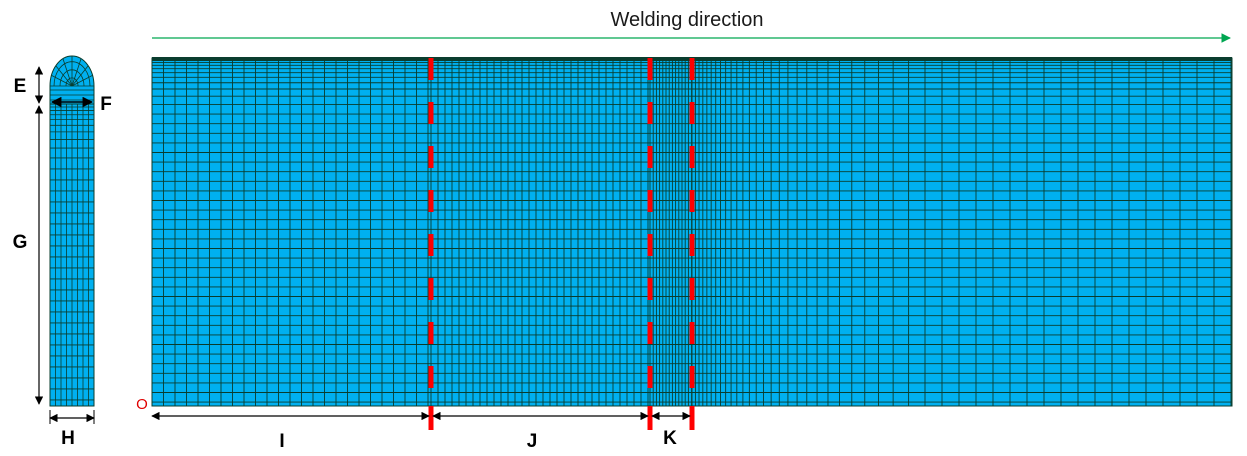  What do you see at coordinates (686, 20) in the screenshot?
I see `welding-direction-label: Welding direction` at bounding box center [686, 20].